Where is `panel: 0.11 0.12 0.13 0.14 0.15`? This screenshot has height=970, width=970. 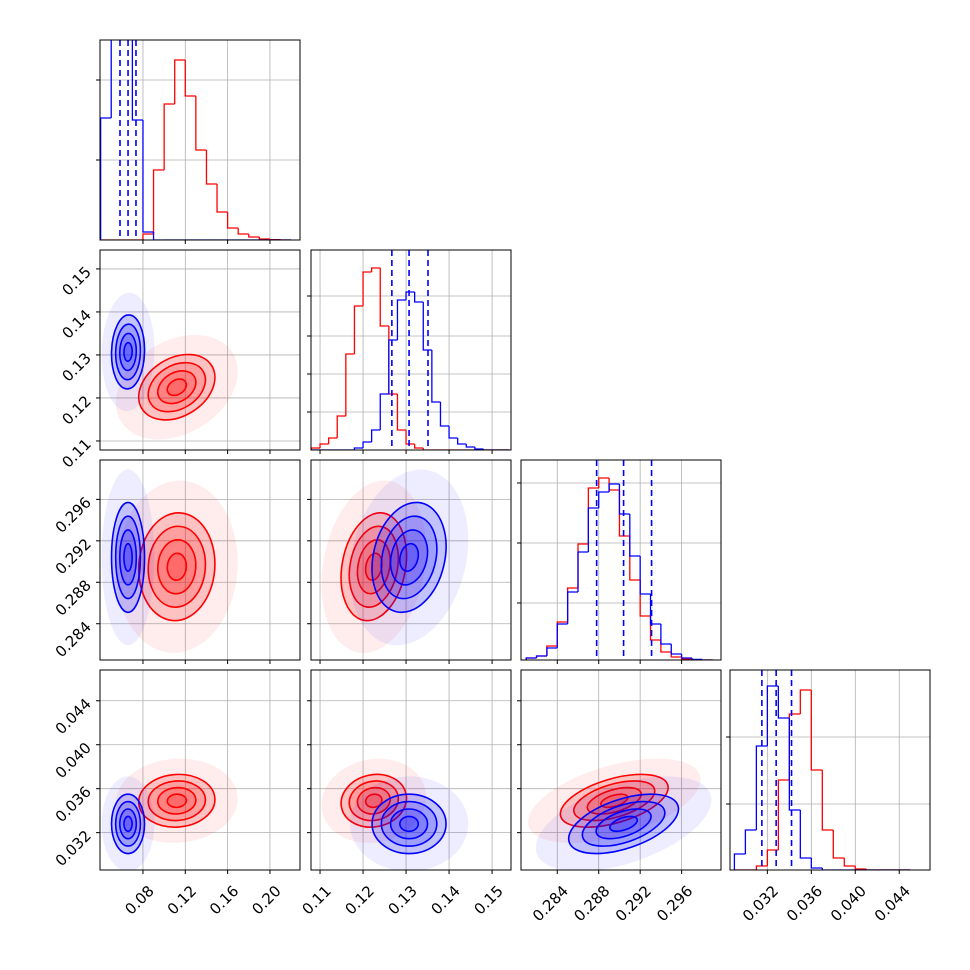 panel: 0.11 0.12 0.13 0.14 0.15 is located at coordinates (179, 360).